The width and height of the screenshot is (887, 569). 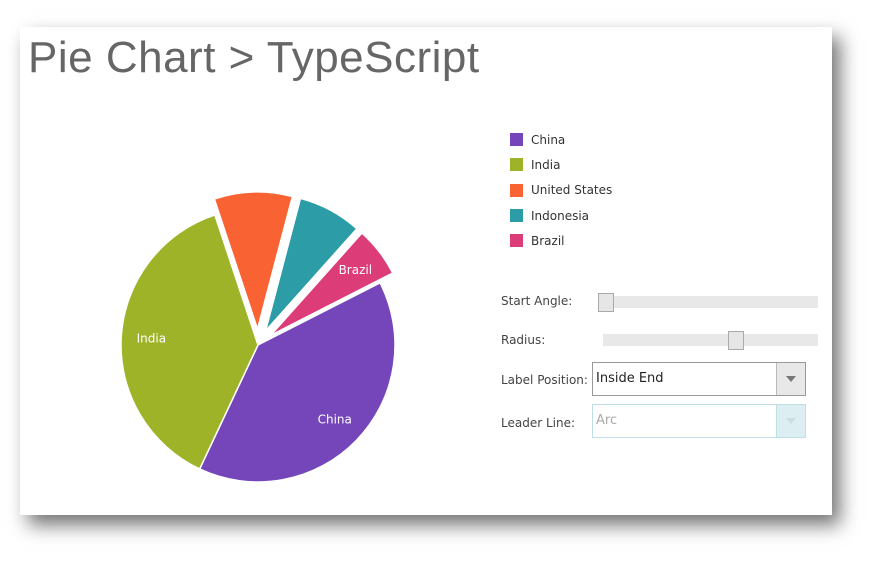 What do you see at coordinates (335, 419) in the screenshot?
I see `slice-label: China` at bounding box center [335, 419].